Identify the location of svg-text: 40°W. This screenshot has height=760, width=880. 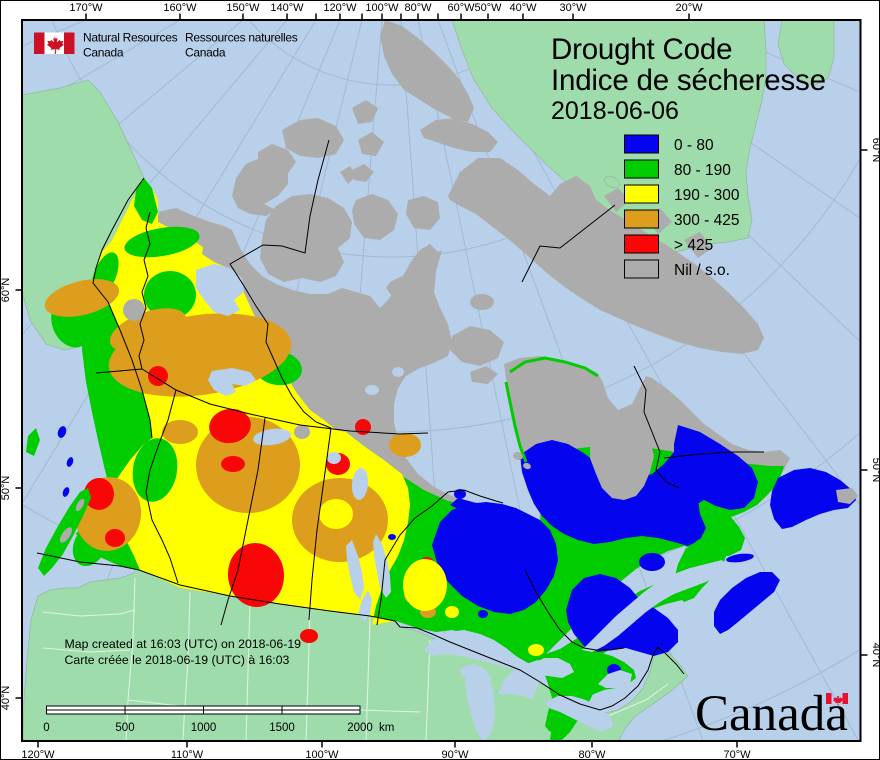
(523, 8).